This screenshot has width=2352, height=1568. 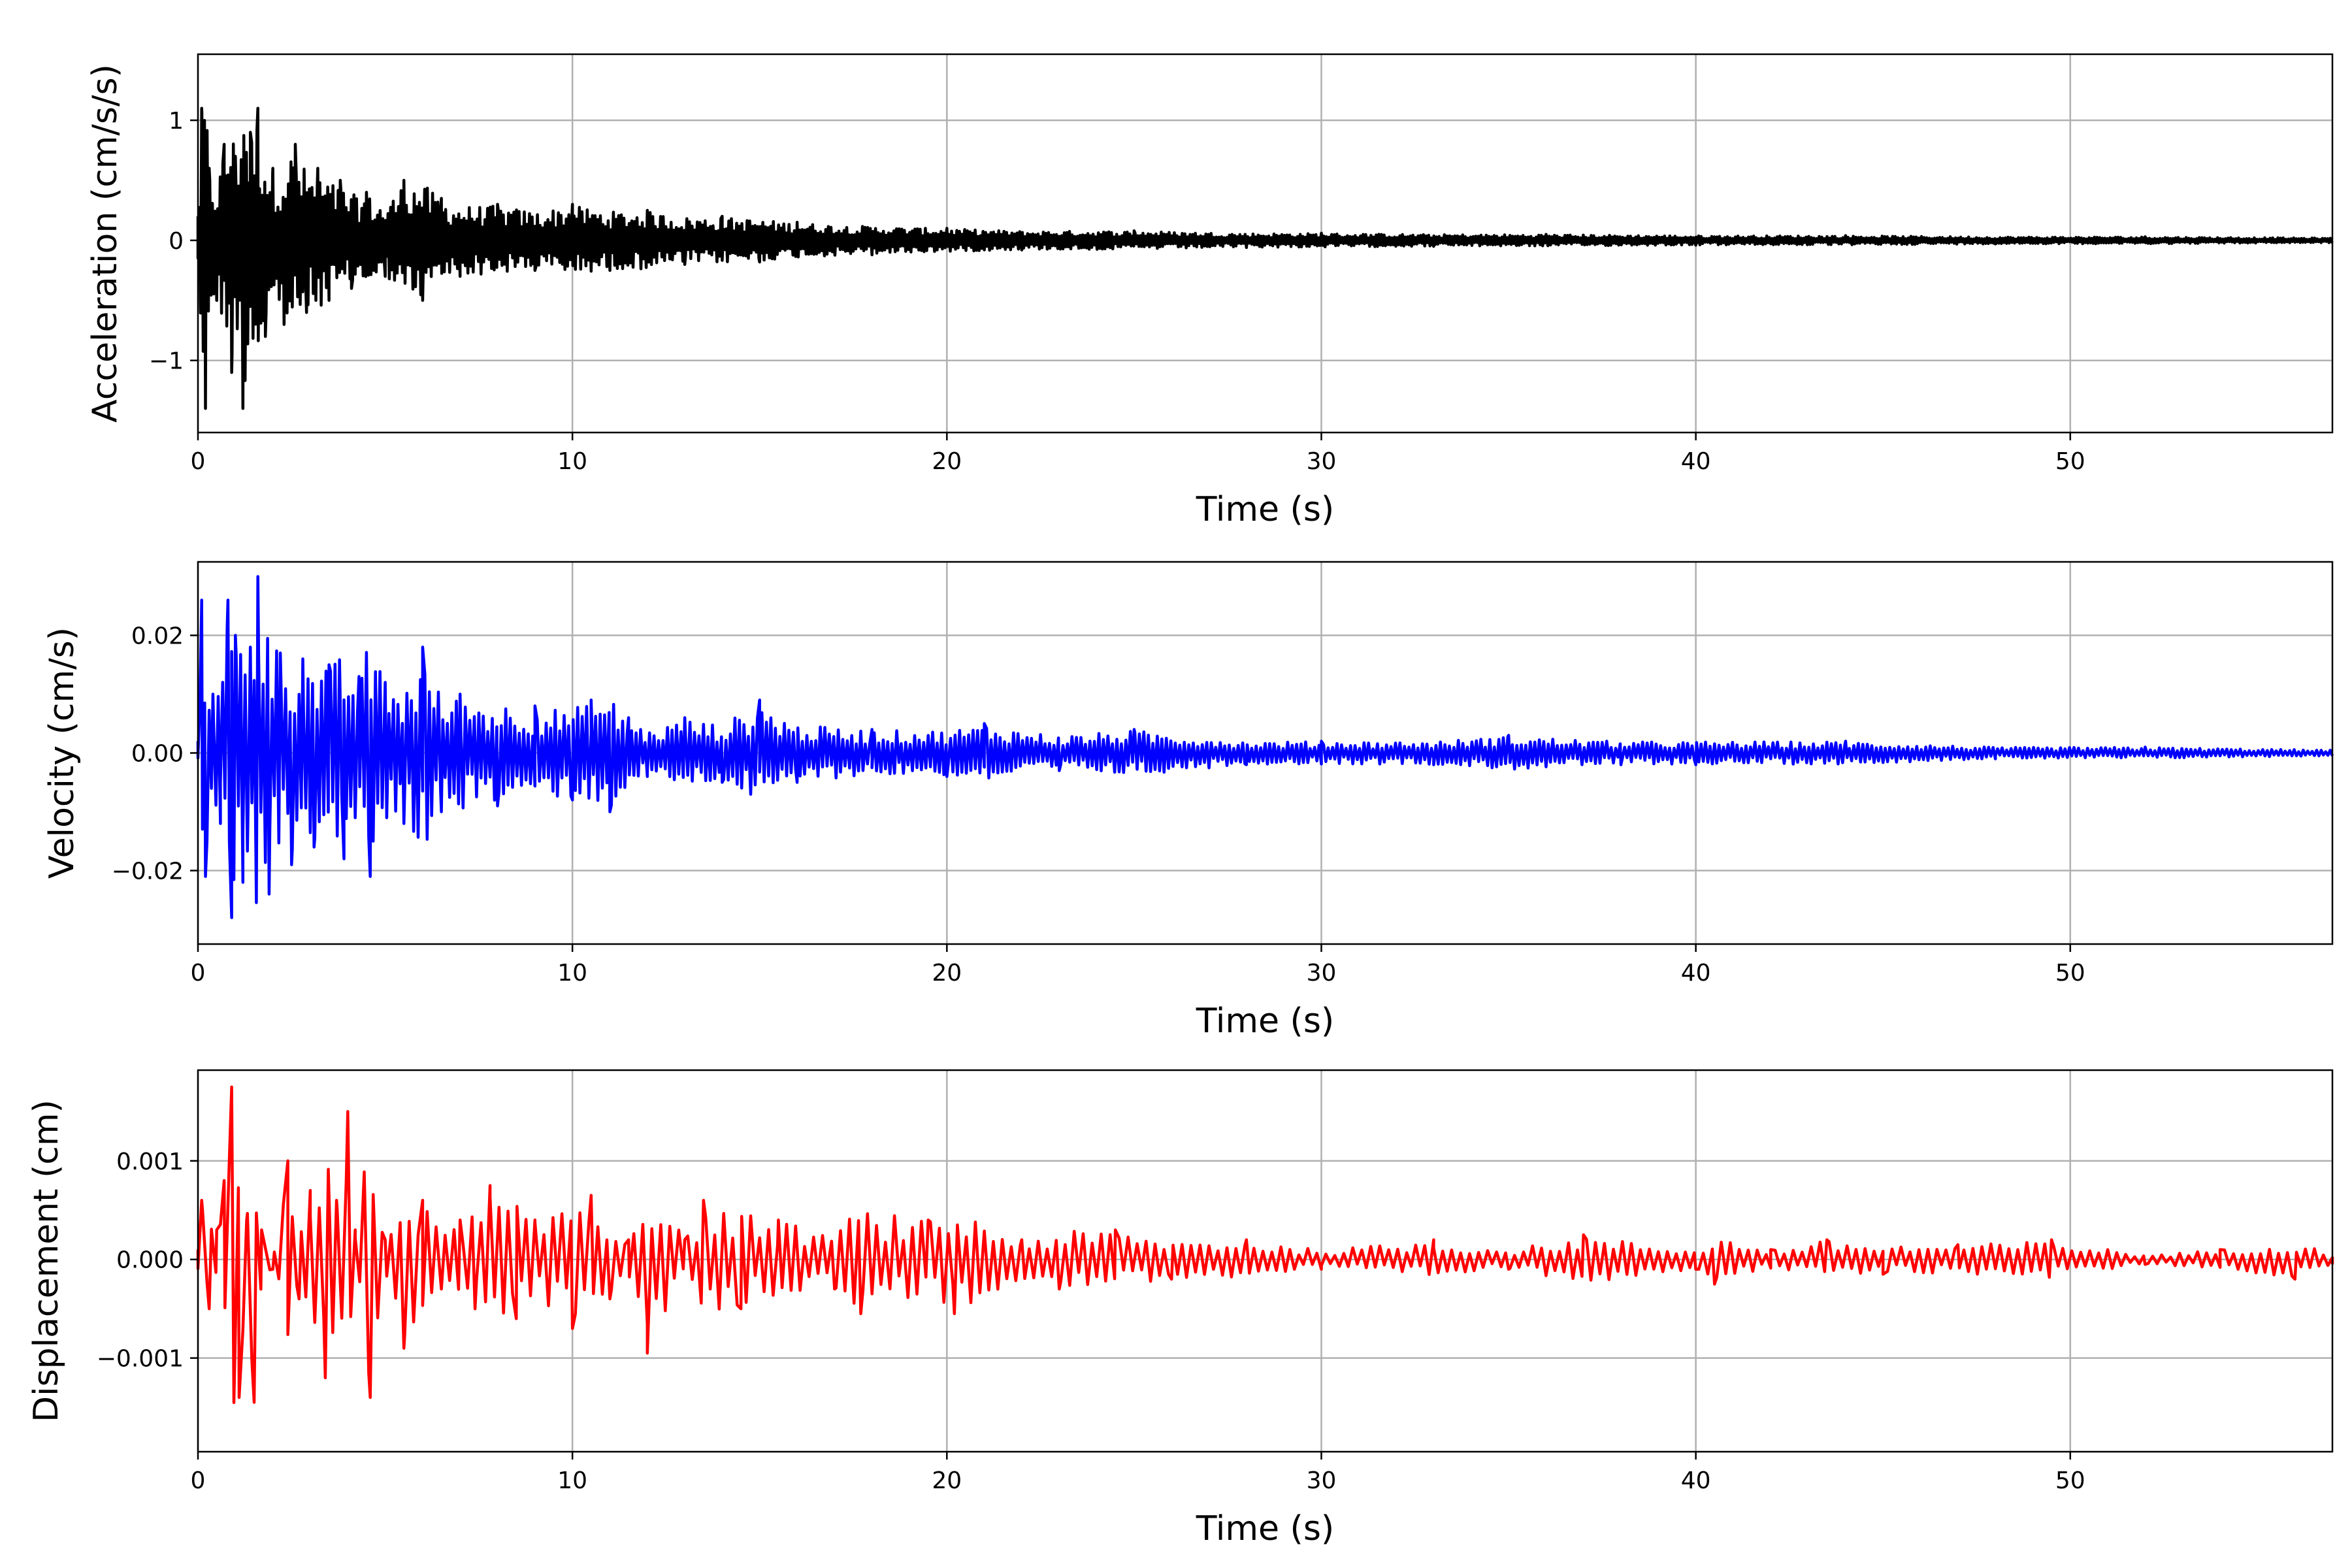 I want to click on y-tick-label: 0, so click(x=176, y=241).